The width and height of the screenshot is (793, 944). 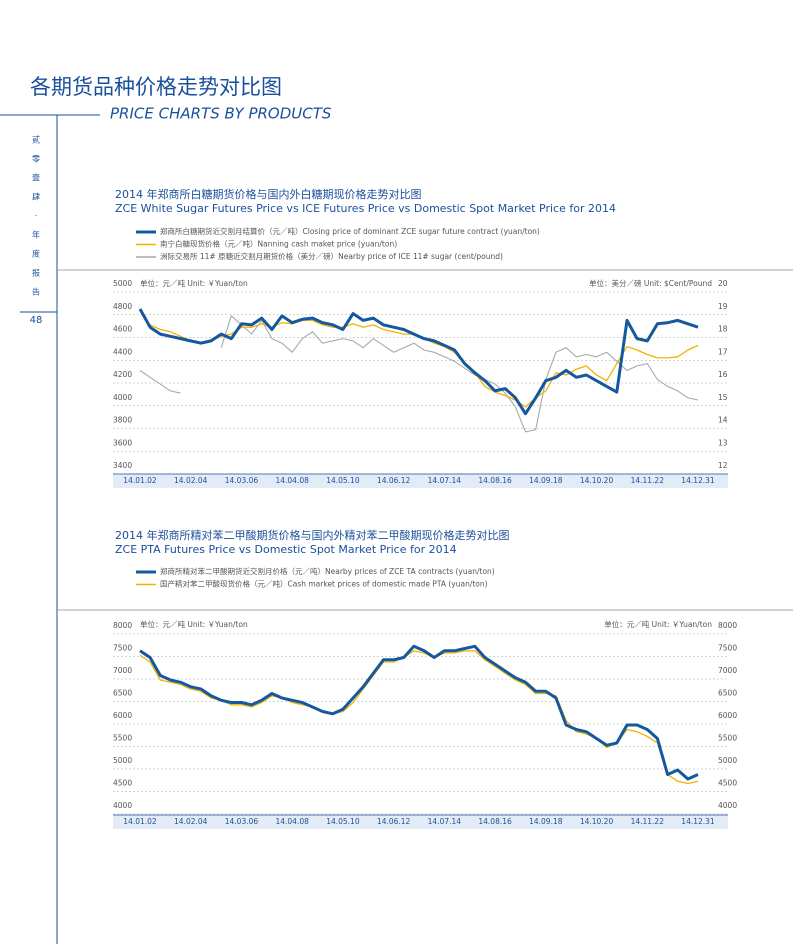 I want to click on y2-tick-label: 5000, so click(x=727, y=760).